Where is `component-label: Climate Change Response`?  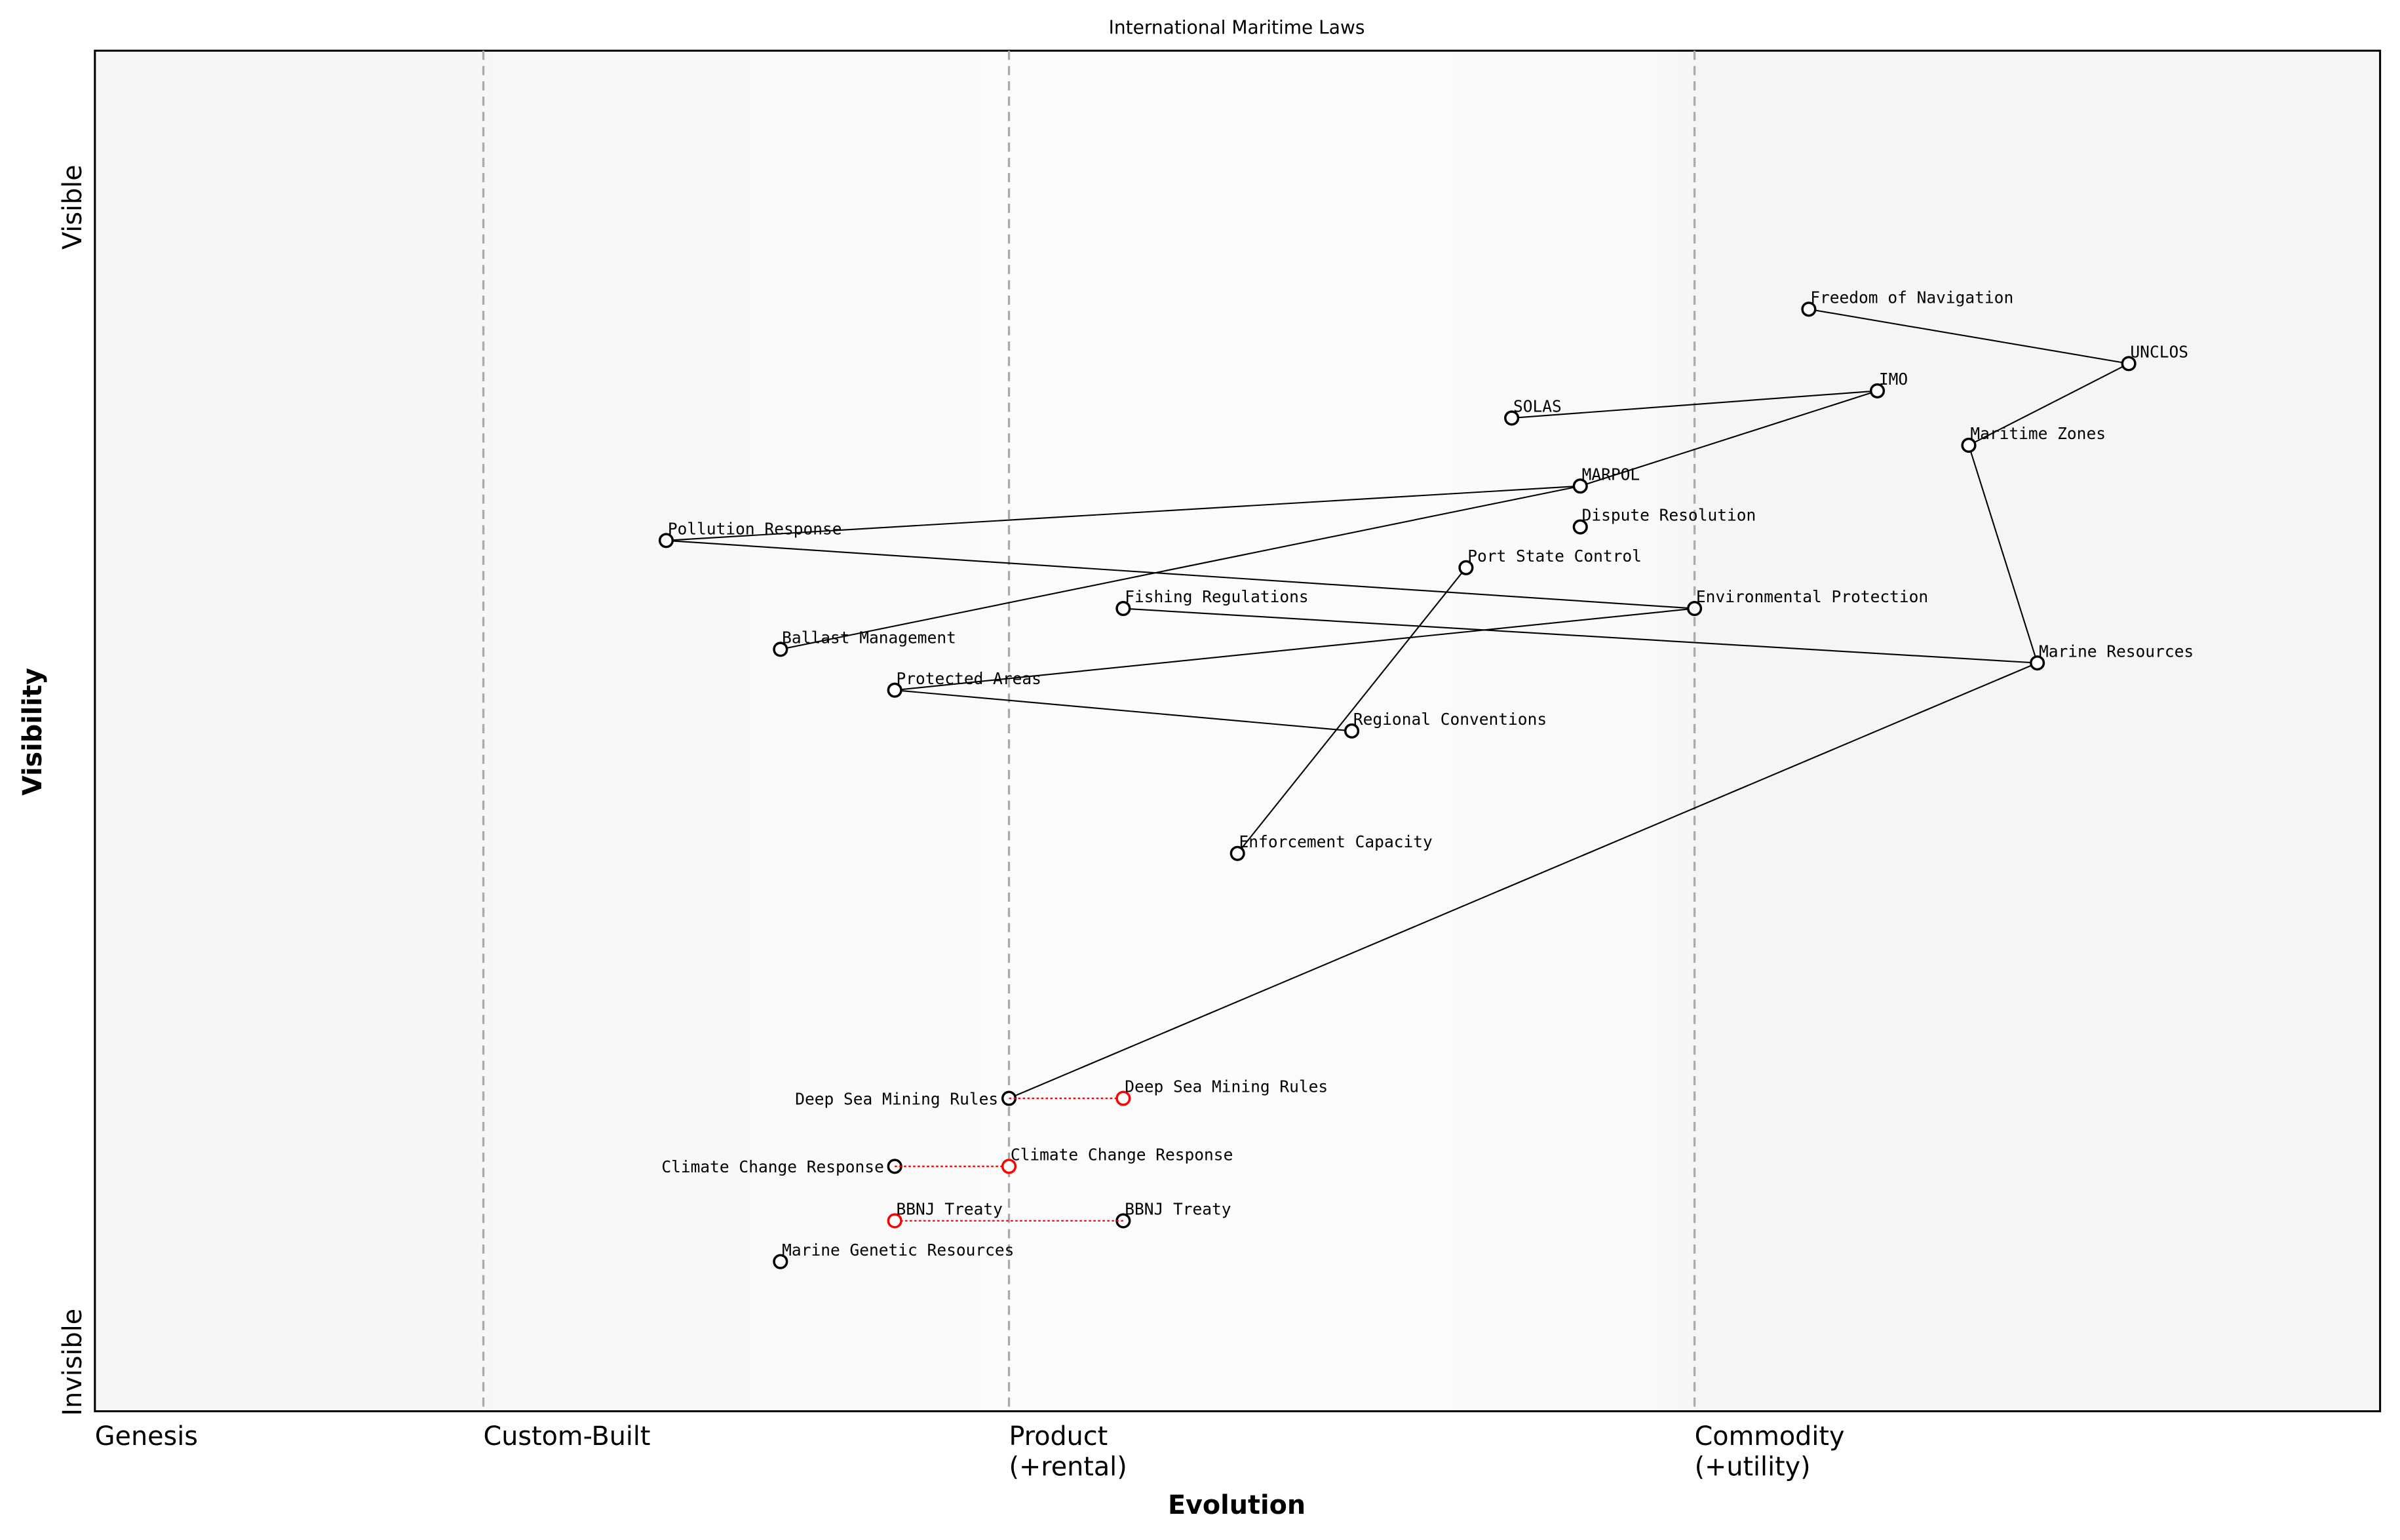
component-label: Climate Change Response is located at coordinates (772, 1166).